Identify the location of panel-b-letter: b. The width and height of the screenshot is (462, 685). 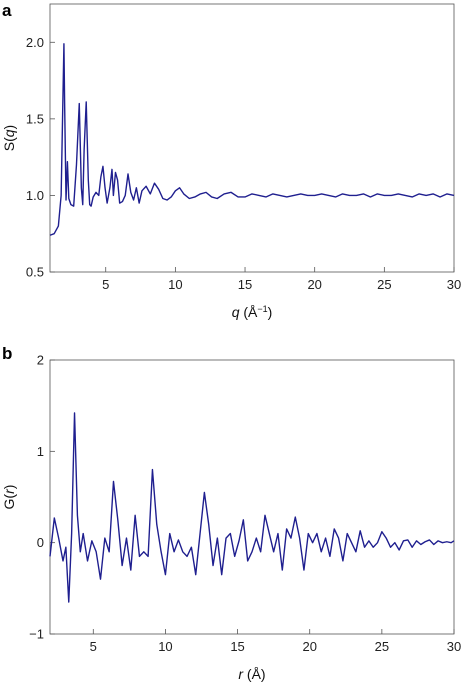
(7, 353).